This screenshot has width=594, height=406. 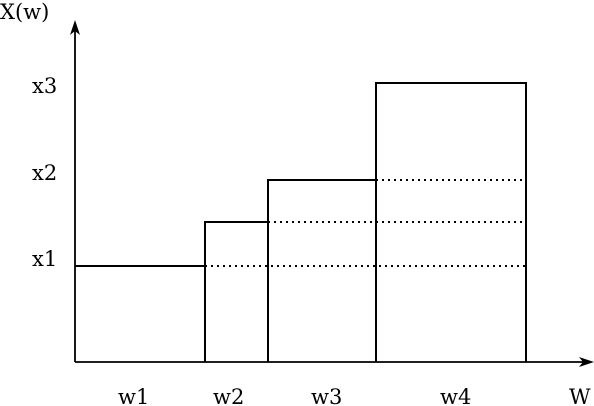 What do you see at coordinates (580, 395) in the screenshot?
I see `x-axis-label: W` at bounding box center [580, 395].